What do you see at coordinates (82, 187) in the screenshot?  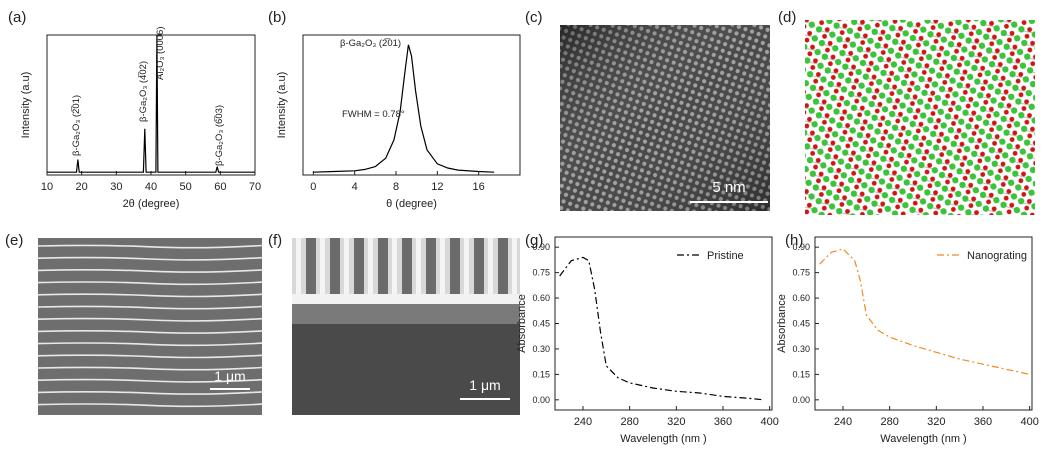 I see `x-tick-label: 20` at bounding box center [82, 187].